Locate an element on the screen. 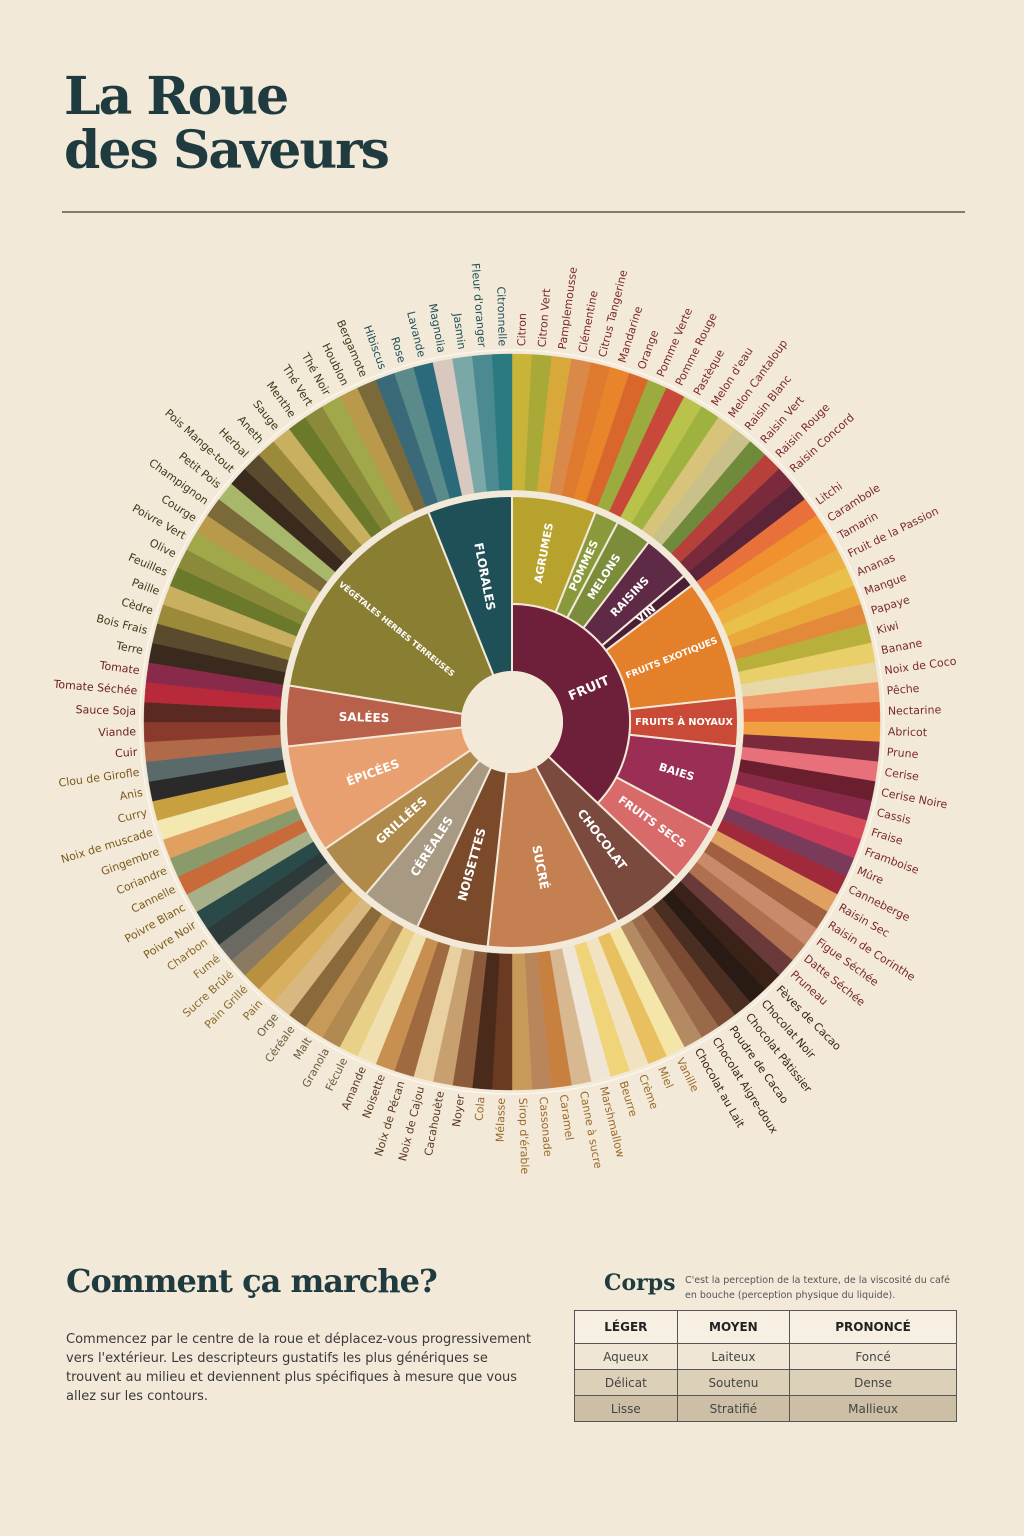 The width and height of the screenshot is (1024, 1536). table-cell: Soutenu is located at coordinates (733, 1382).